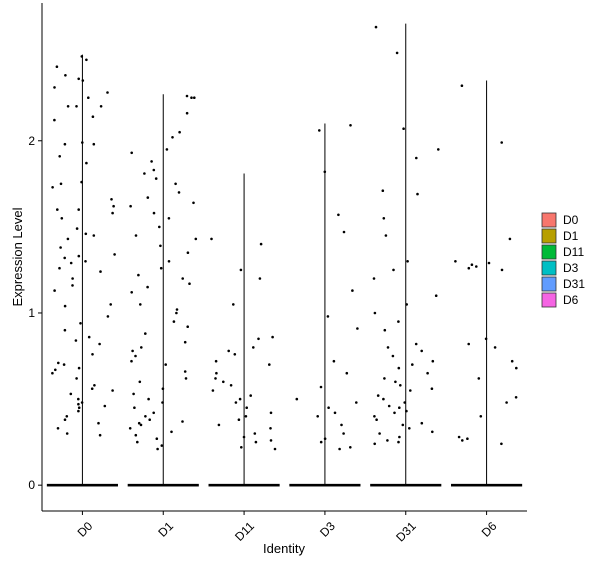  I want to click on violin-group-d3, so click(325, 305).